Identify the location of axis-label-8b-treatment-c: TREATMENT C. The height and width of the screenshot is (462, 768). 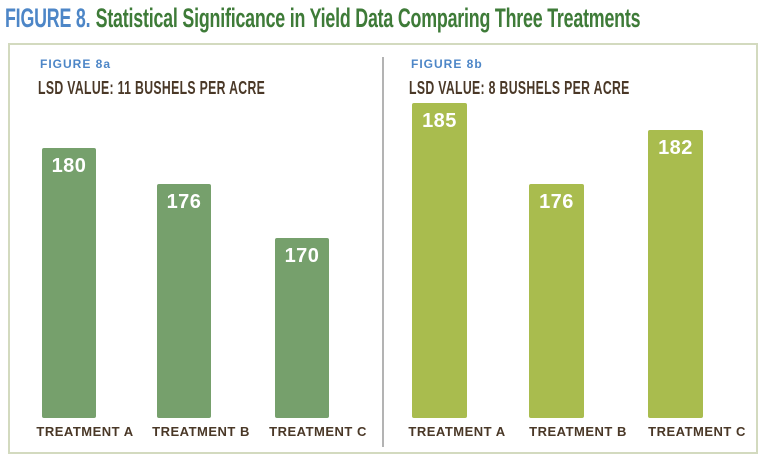
(697, 431).